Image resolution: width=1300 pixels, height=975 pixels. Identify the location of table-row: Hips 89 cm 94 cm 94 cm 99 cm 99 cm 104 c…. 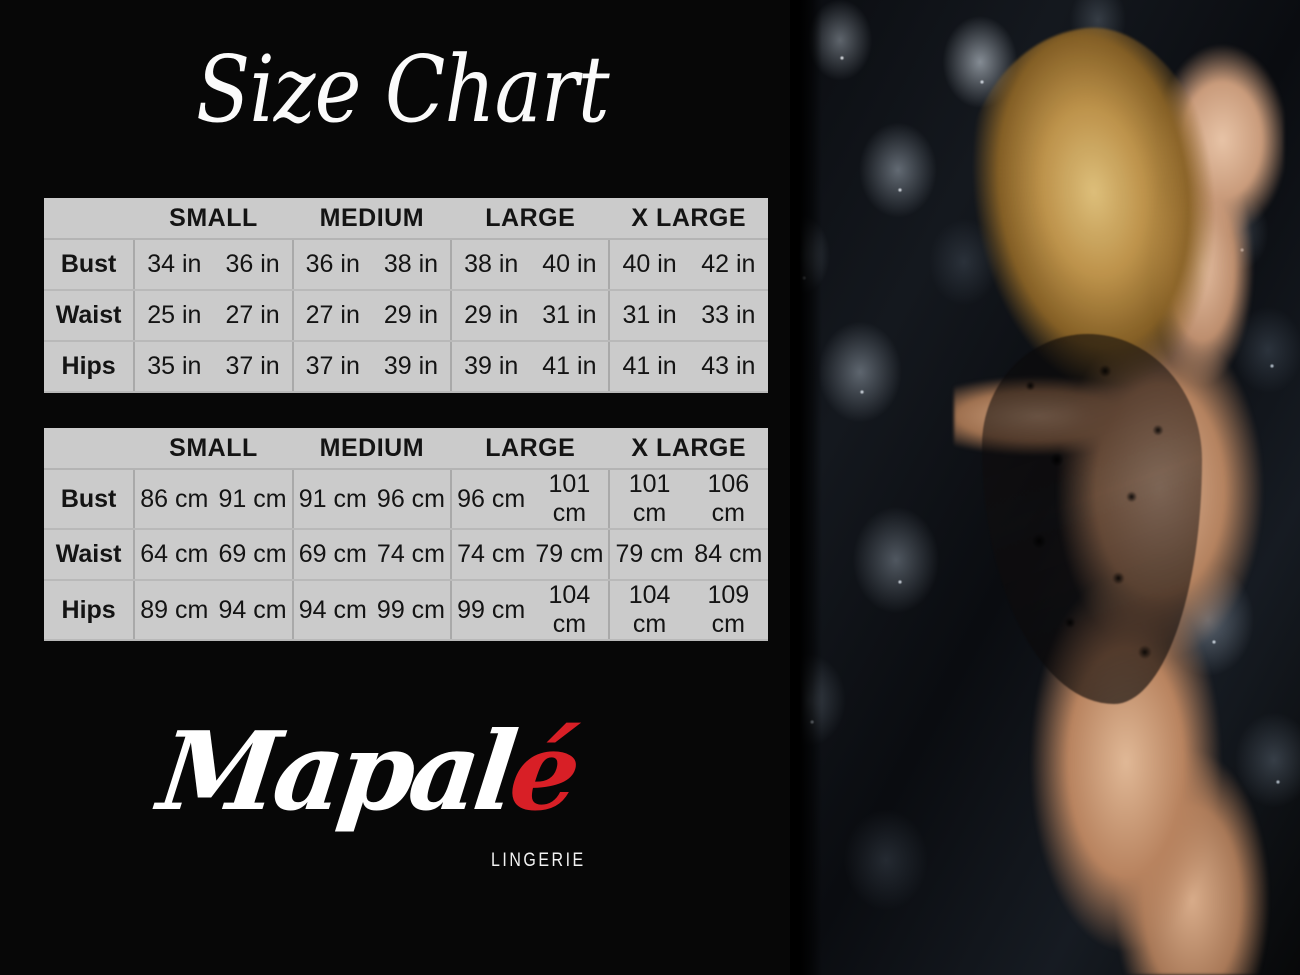
(406, 610).